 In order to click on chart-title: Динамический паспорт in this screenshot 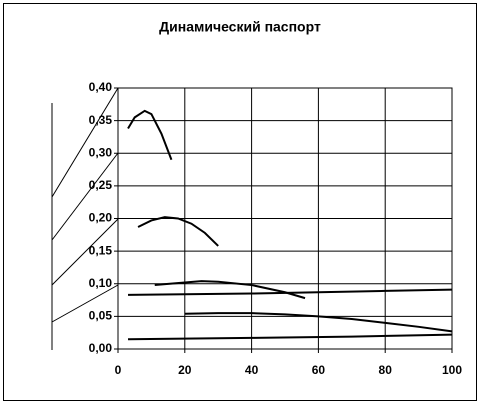, I will do `click(240, 27)`.